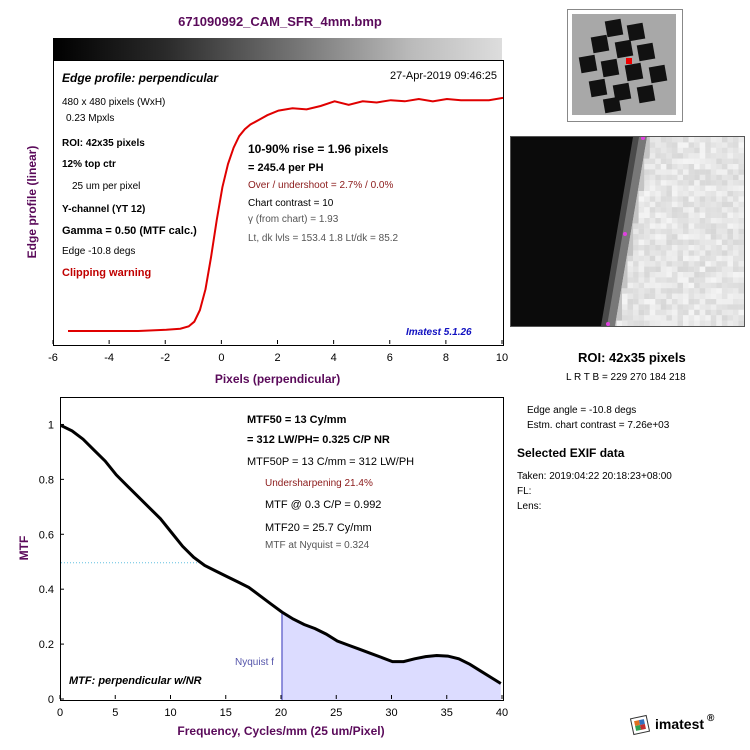 The image size is (750, 750). What do you see at coordinates (291, 203) in the screenshot?
I see `chart-contrast: Chart contrast = 10` at bounding box center [291, 203].